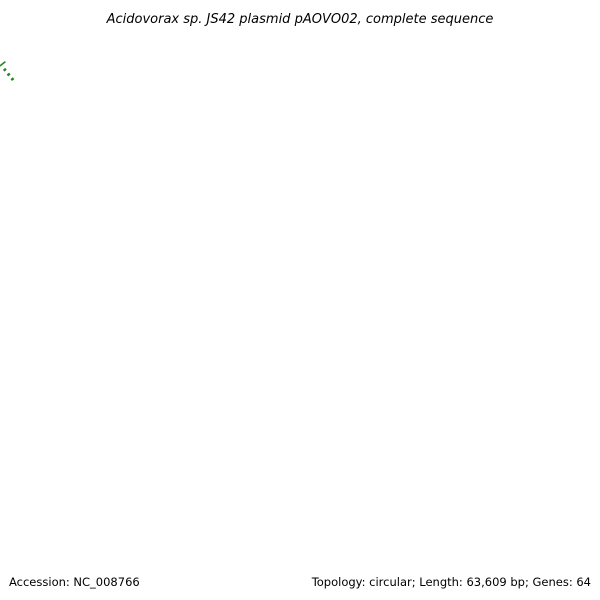  What do you see at coordinates (74, 582) in the screenshot?
I see `accession-label: Accession: NC_008766` at bounding box center [74, 582].